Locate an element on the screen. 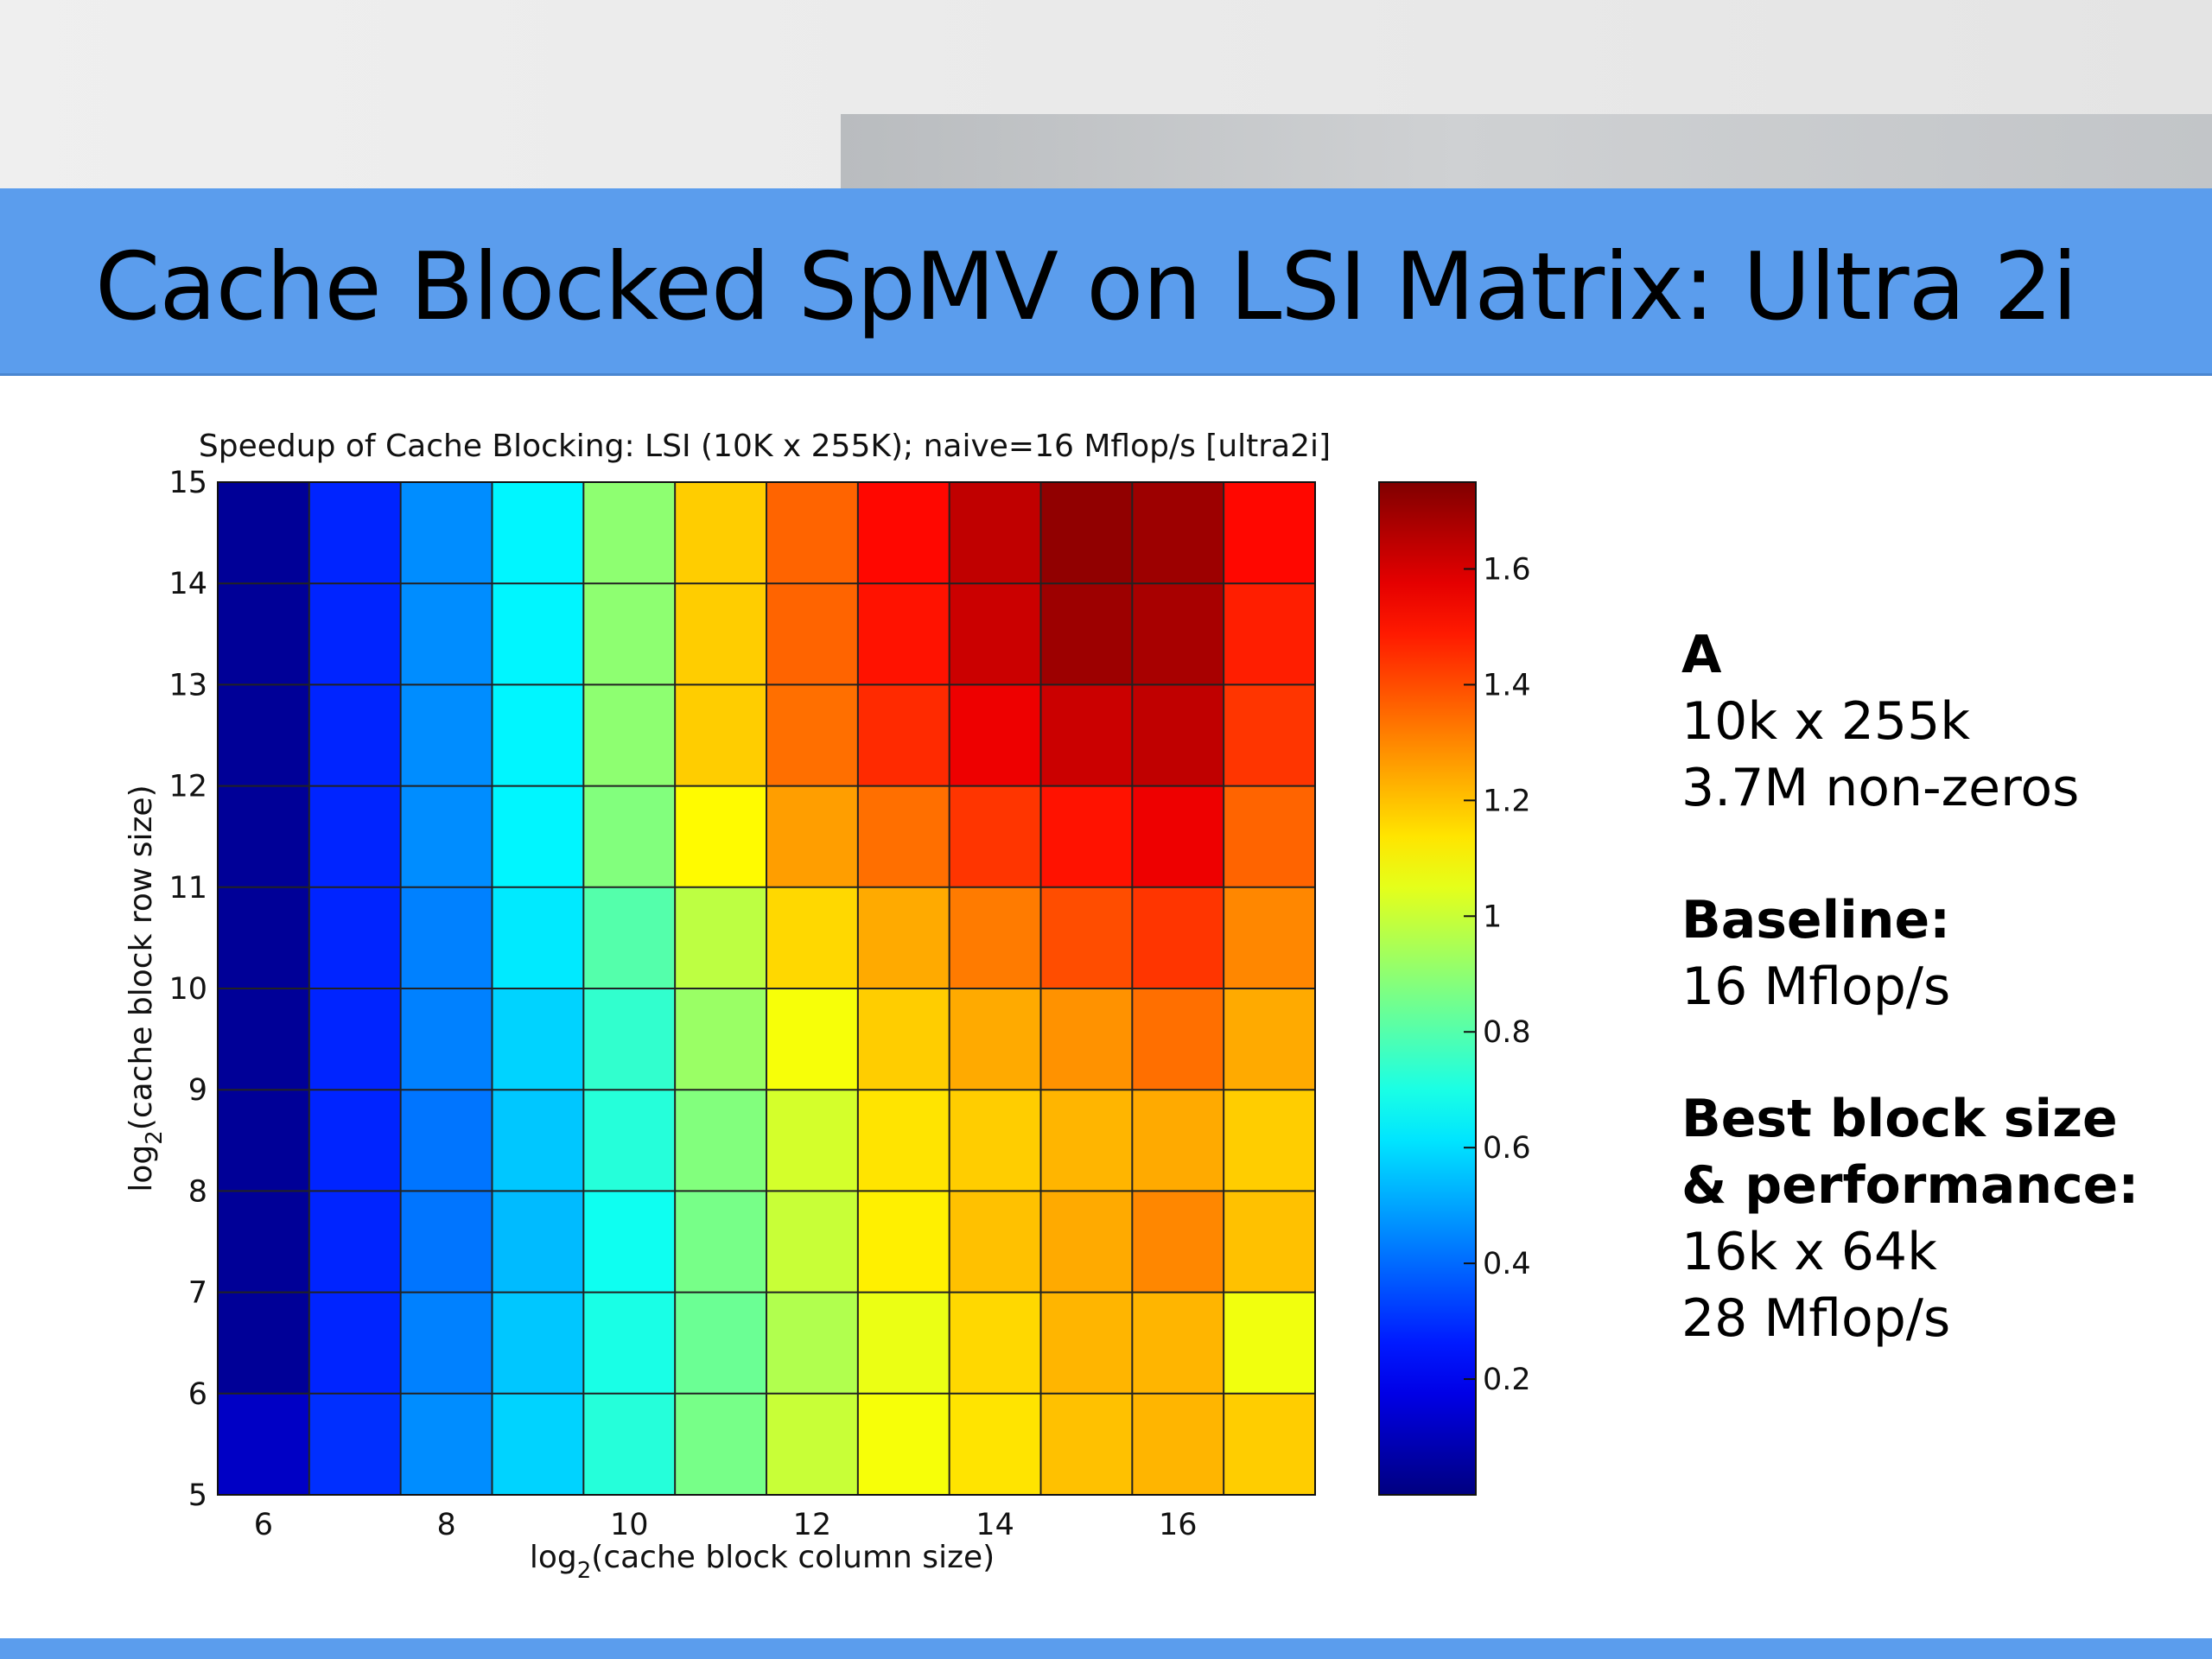 The image size is (2212, 1659). y-tick-label: 15 is located at coordinates (187, 483).